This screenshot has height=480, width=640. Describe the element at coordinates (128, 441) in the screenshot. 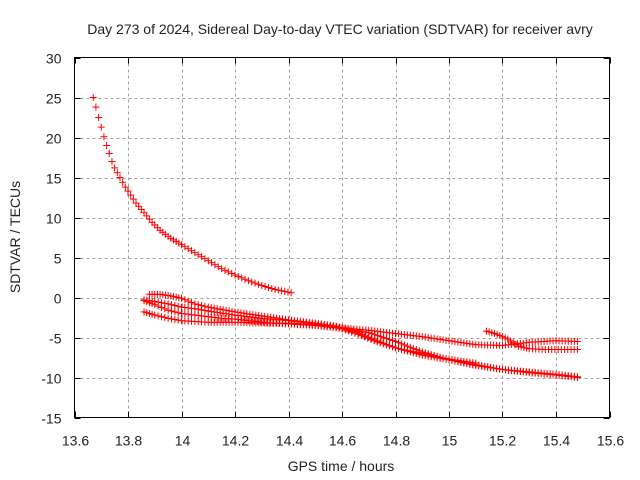

I see `x-tick-label: 13.8` at that location.